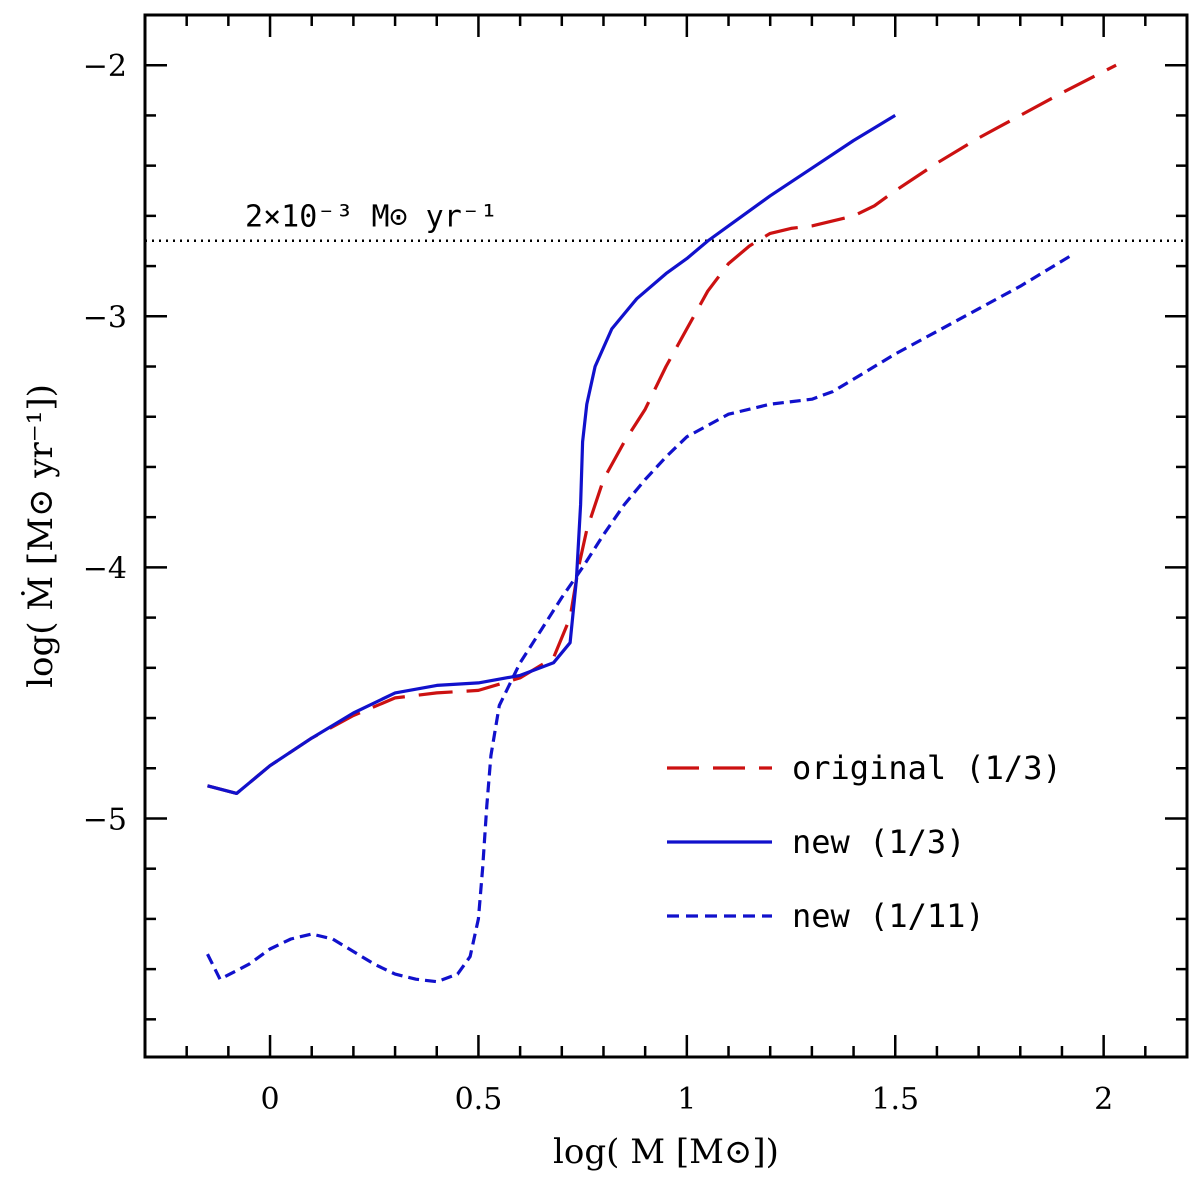 This screenshot has height=1191, width=1200. I want to click on x-tick-label: 2, so click(1103, 1099).